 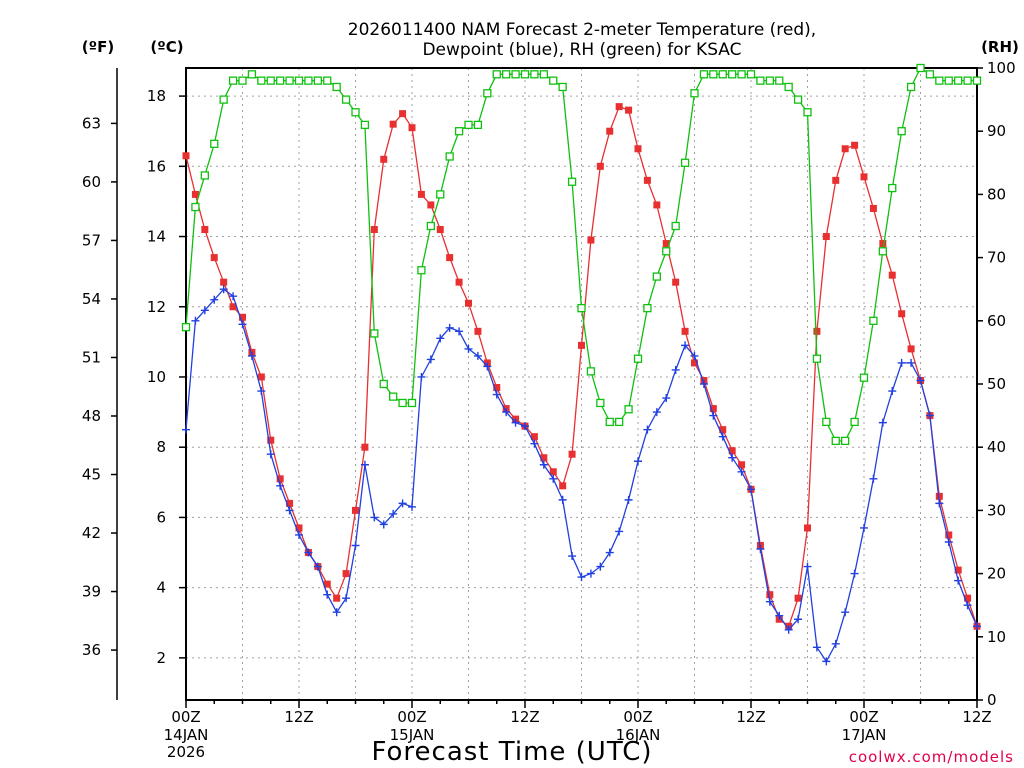 What do you see at coordinates (156, 96) in the screenshot?
I see `celsius-tick-label: 18` at bounding box center [156, 96].